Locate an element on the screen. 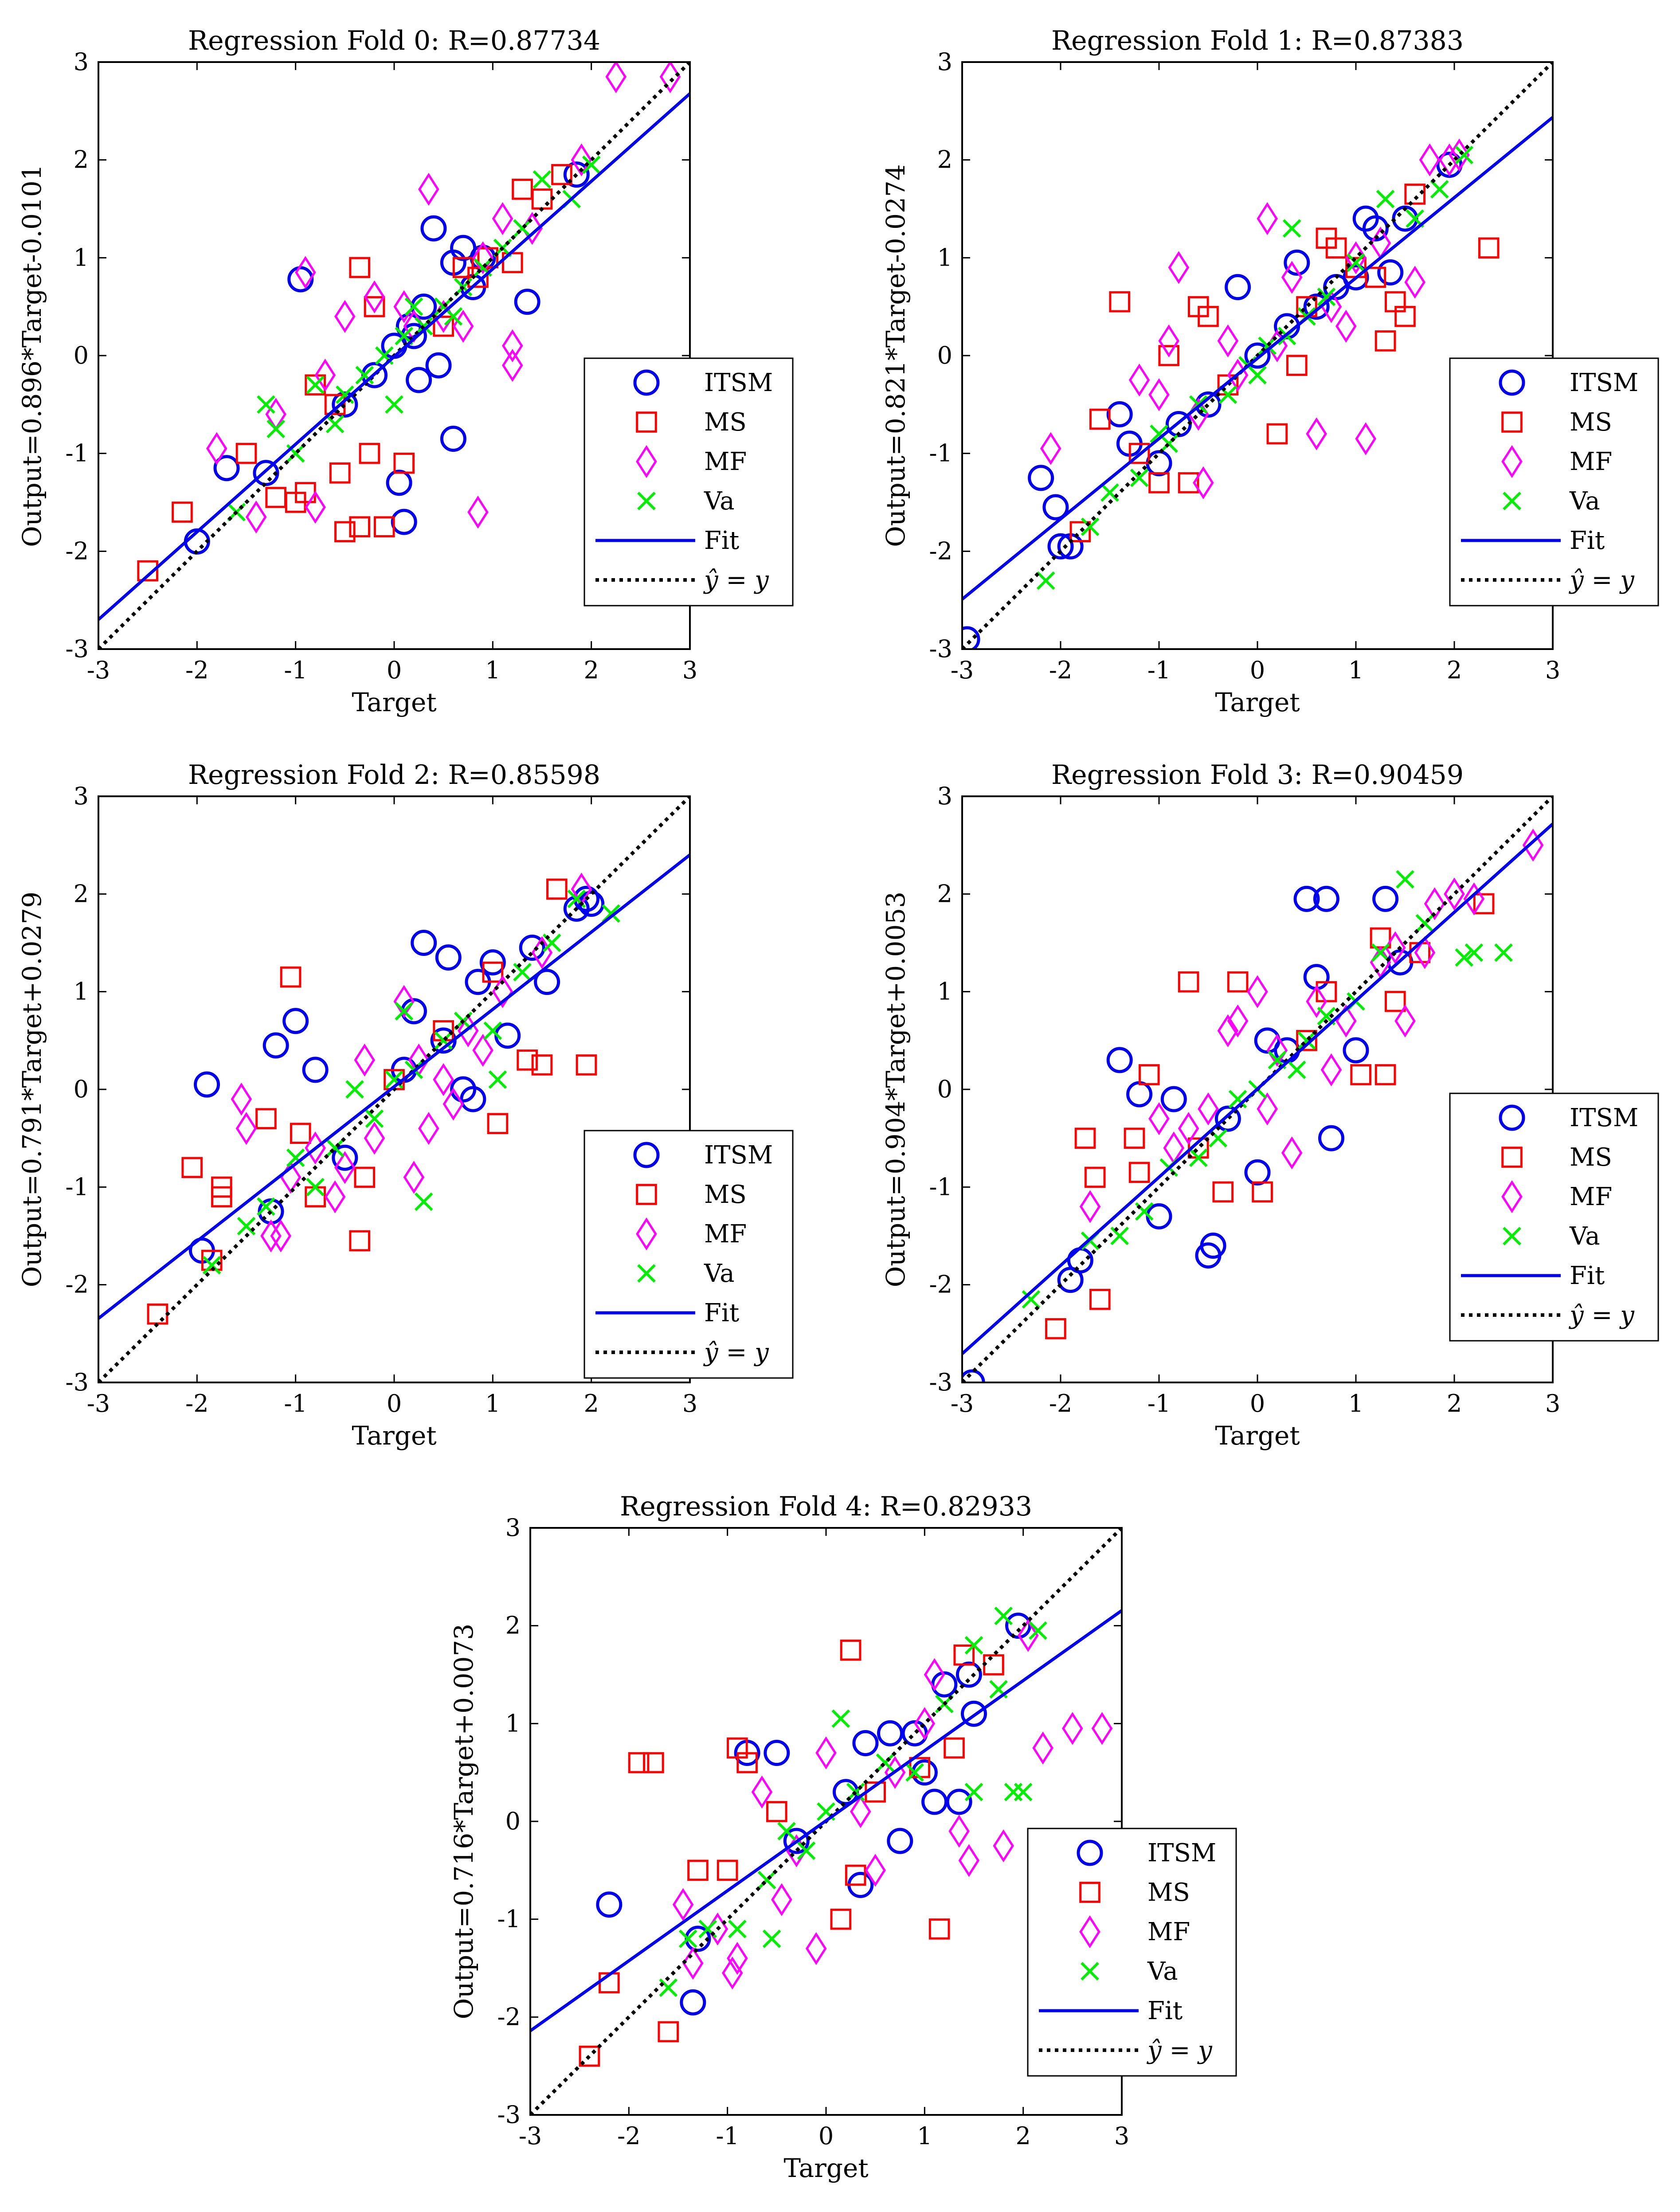 The width and height of the screenshot is (1680, 2212). legend-label-va: Va is located at coordinates (1584, 501).